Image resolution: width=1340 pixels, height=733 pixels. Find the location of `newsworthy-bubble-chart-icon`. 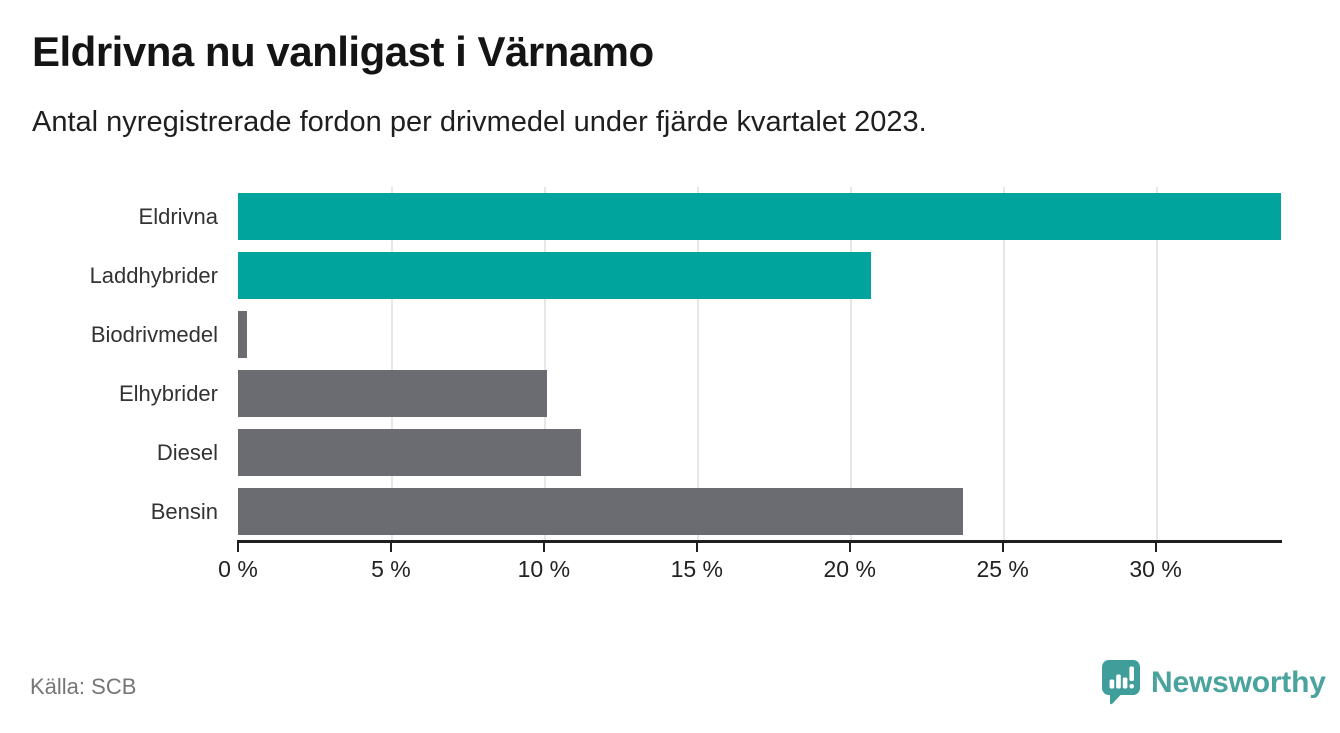

newsworthy-bubble-chart-icon is located at coordinates (1121, 683).